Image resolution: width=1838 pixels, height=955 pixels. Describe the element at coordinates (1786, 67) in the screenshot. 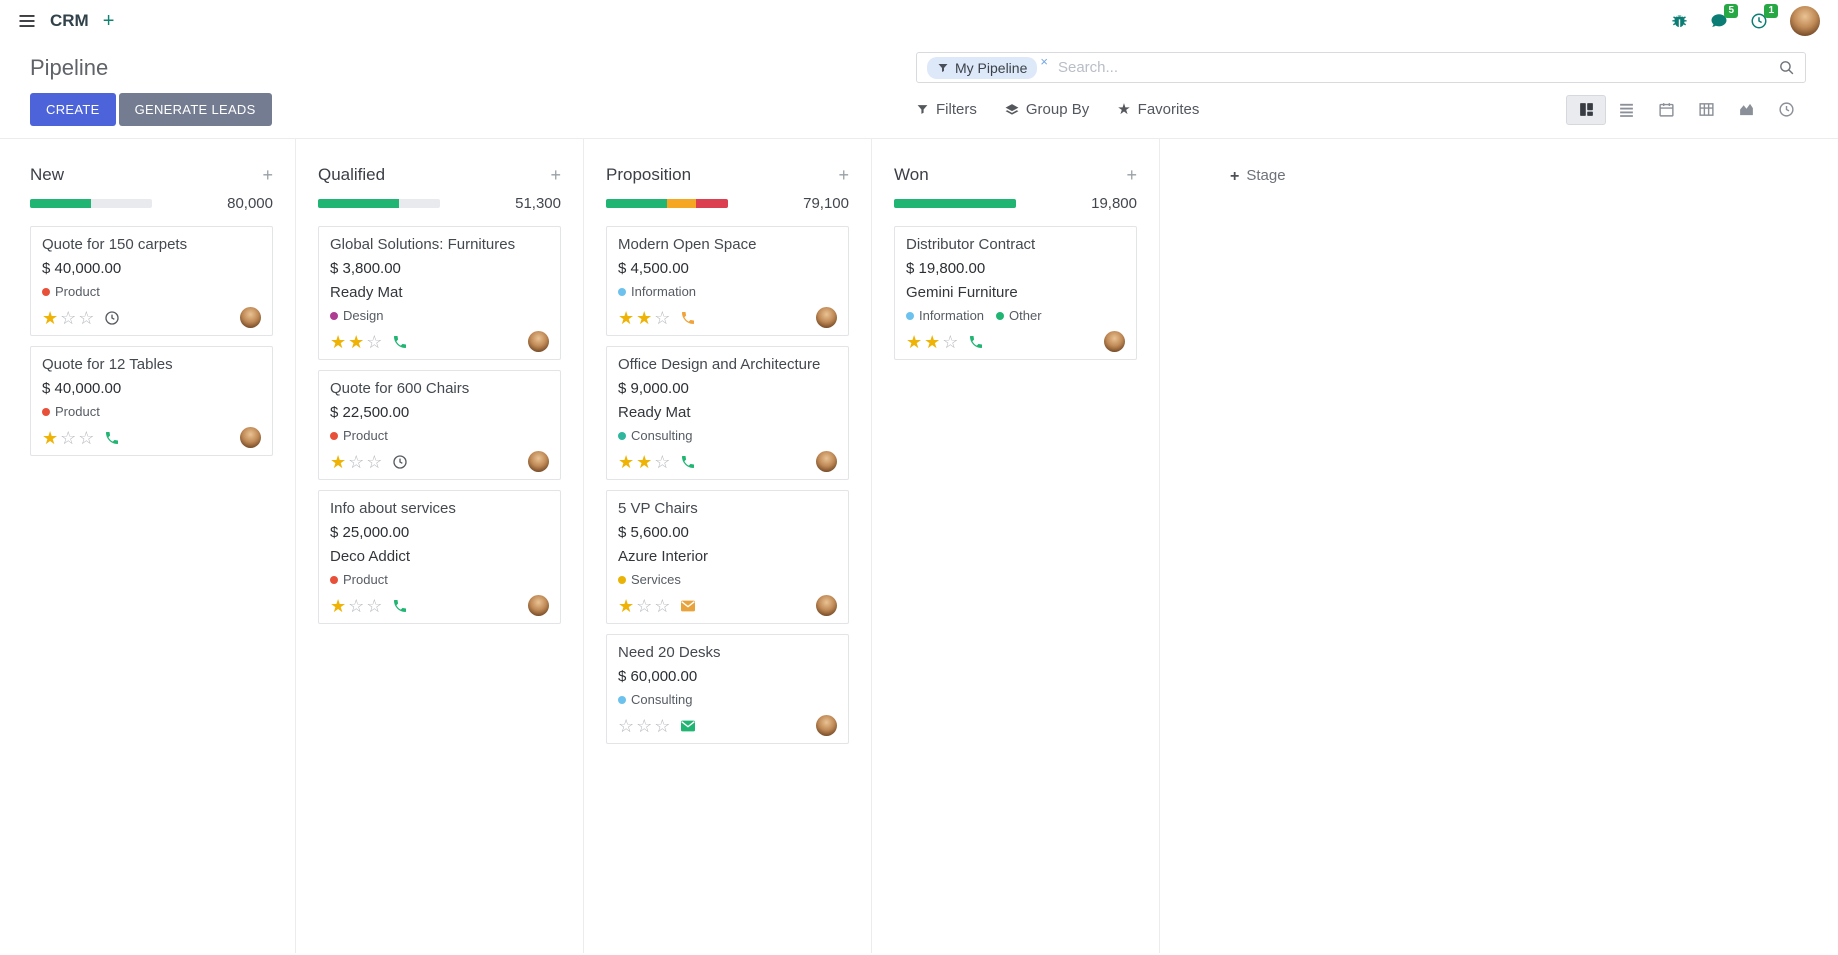

I see `search-icon` at that location.